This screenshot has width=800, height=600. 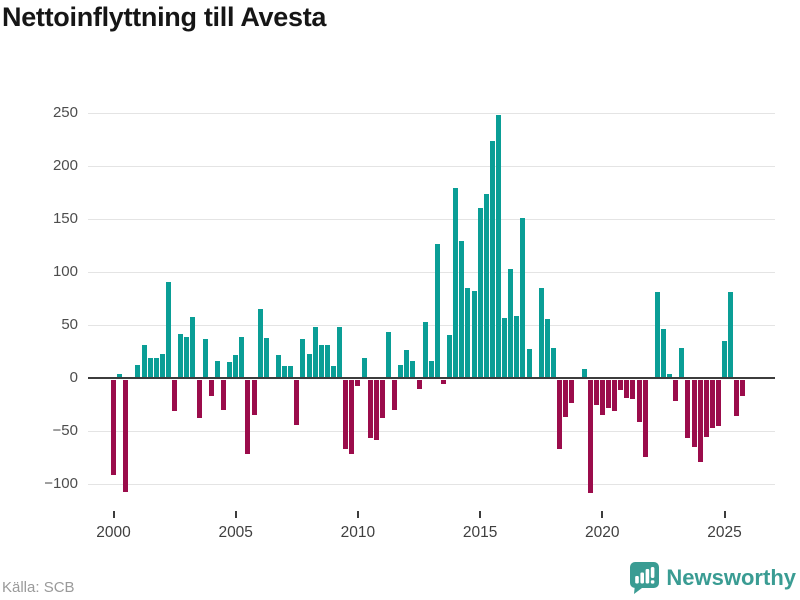 What do you see at coordinates (480, 532) in the screenshot?
I see `x-axis-tick-label: 2015` at bounding box center [480, 532].